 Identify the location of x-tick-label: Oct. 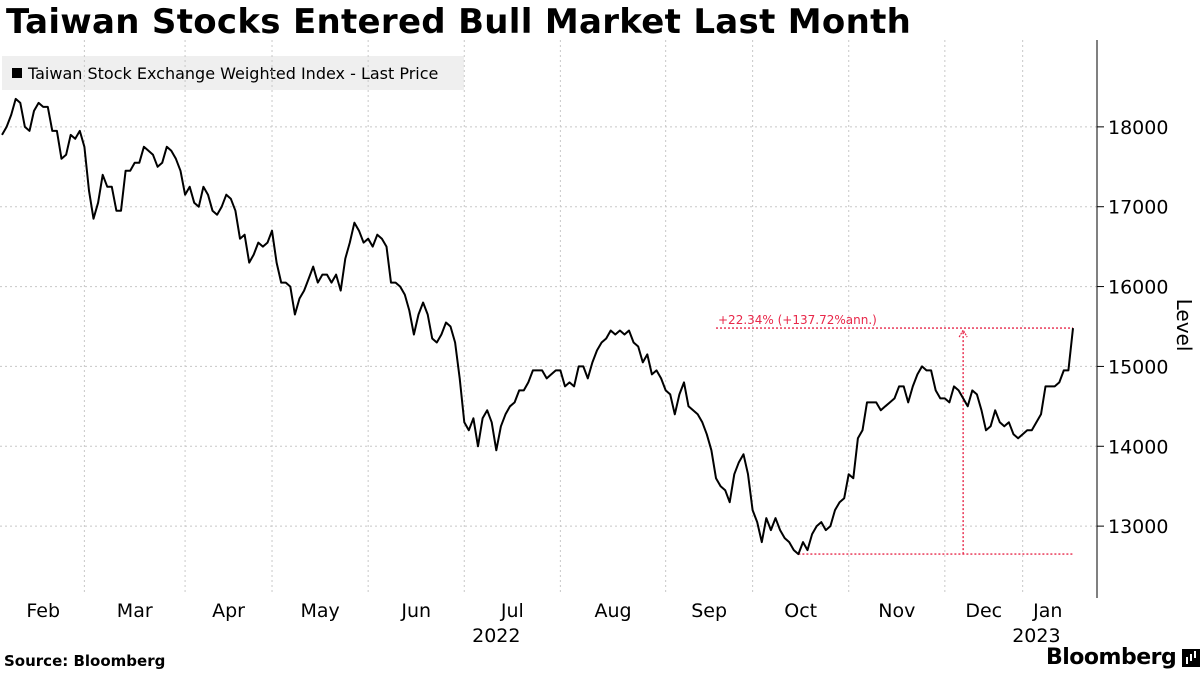
(800, 611).